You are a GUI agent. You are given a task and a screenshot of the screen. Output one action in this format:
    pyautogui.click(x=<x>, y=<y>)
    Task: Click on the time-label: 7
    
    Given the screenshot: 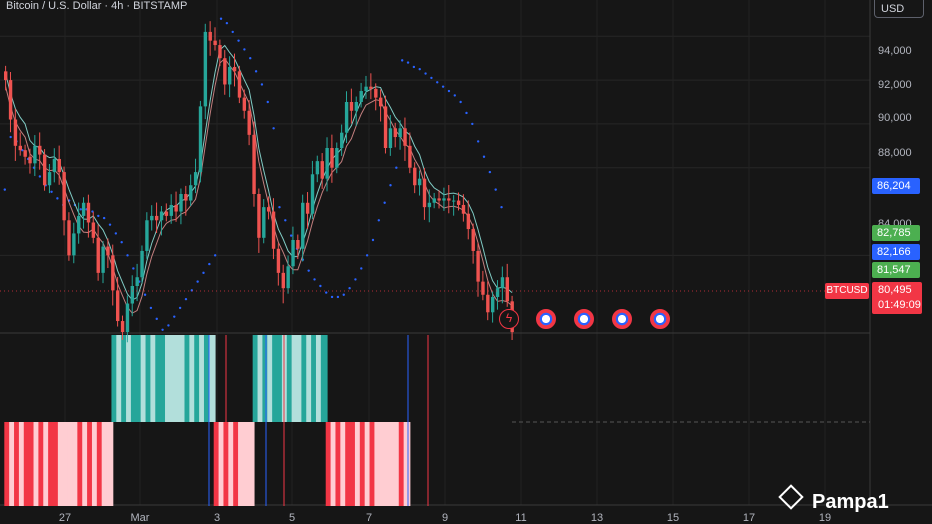 What is the action you would take?
    pyautogui.click(x=369, y=518)
    